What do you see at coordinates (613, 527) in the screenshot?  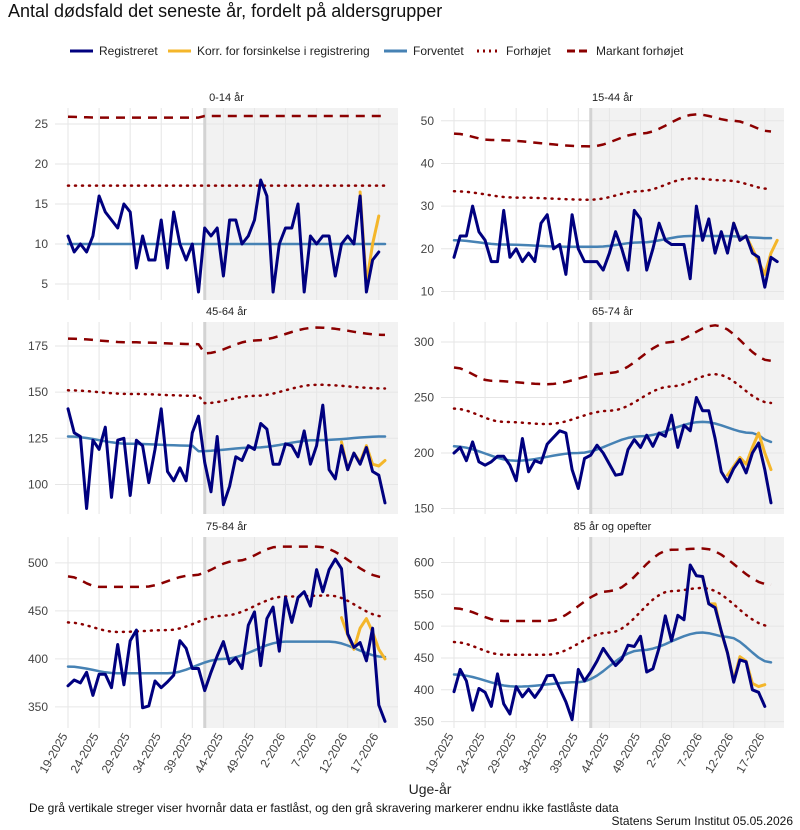 I see `panel-title: 85 år og opefter` at bounding box center [613, 527].